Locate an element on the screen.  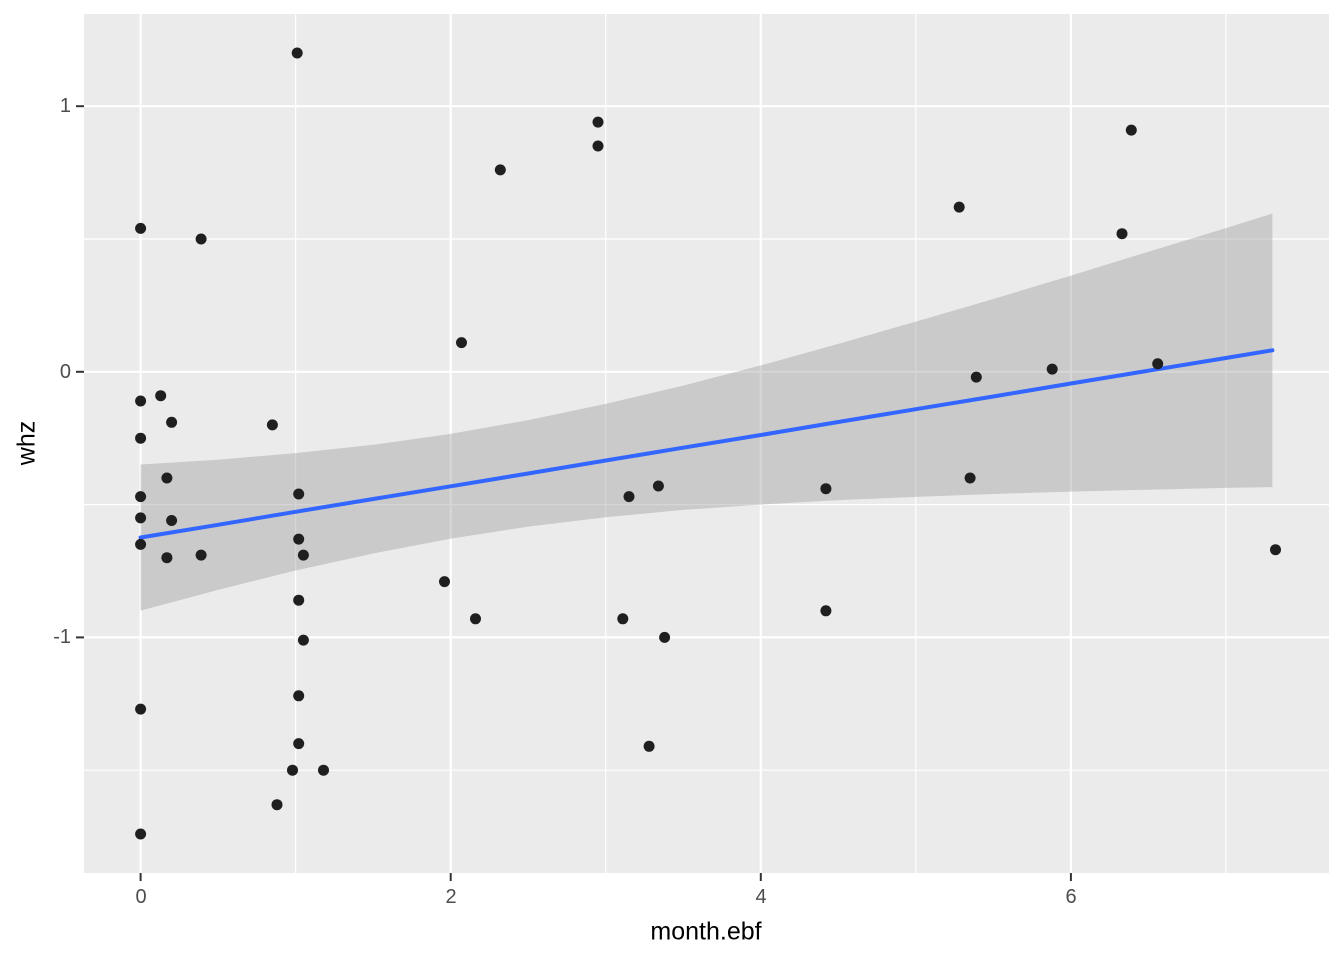
x-tick-label-0: 0 is located at coordinates (141, 897).